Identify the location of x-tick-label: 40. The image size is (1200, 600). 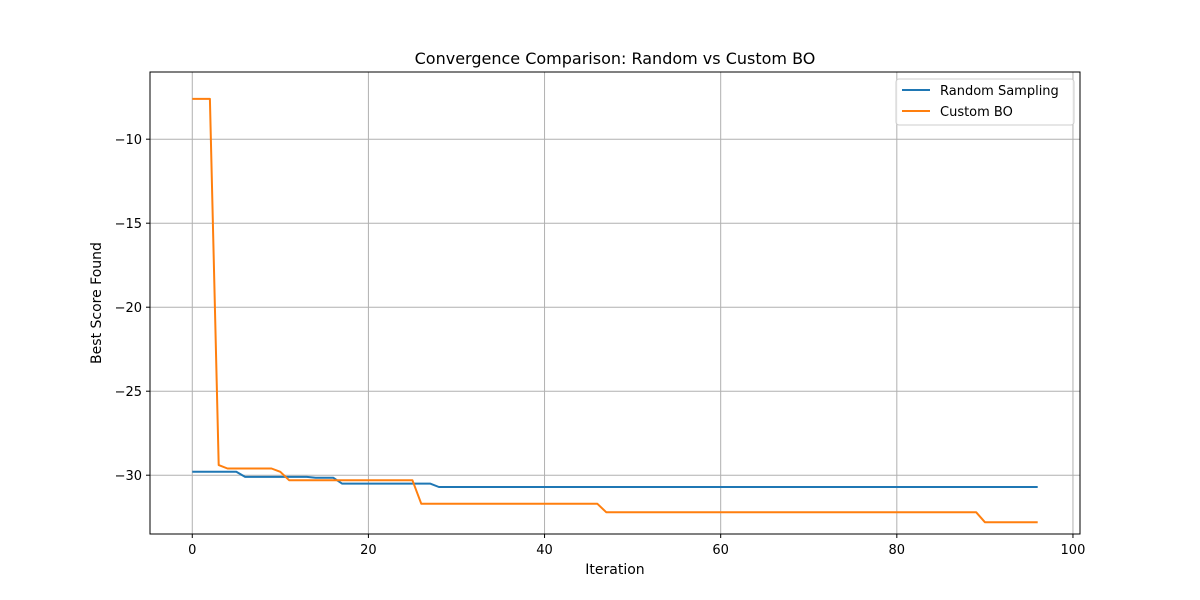
(544, 550).